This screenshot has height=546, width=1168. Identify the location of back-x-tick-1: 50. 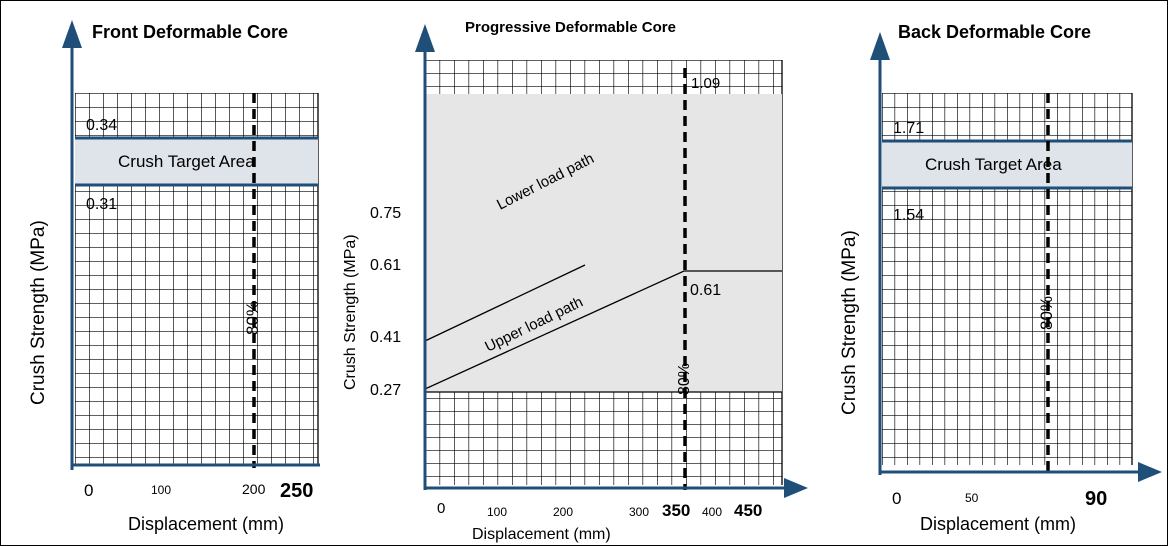
(972, 498).